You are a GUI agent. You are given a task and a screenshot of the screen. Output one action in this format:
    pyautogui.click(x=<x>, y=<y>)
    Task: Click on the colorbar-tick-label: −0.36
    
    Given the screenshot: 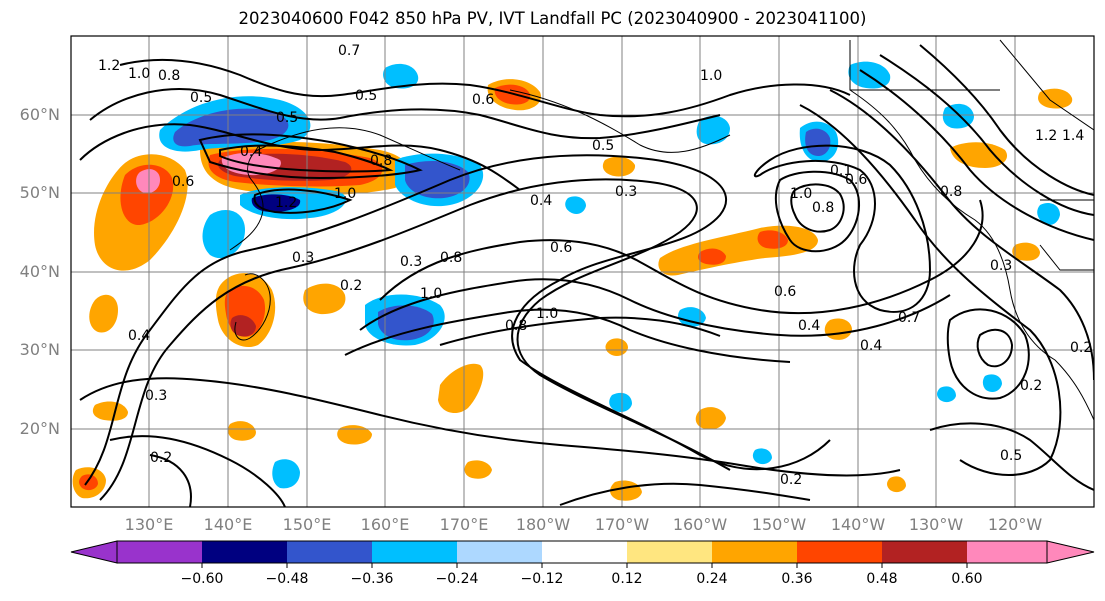 What is the action you would take?
    pyautogui.click(x=372, y=579)
    